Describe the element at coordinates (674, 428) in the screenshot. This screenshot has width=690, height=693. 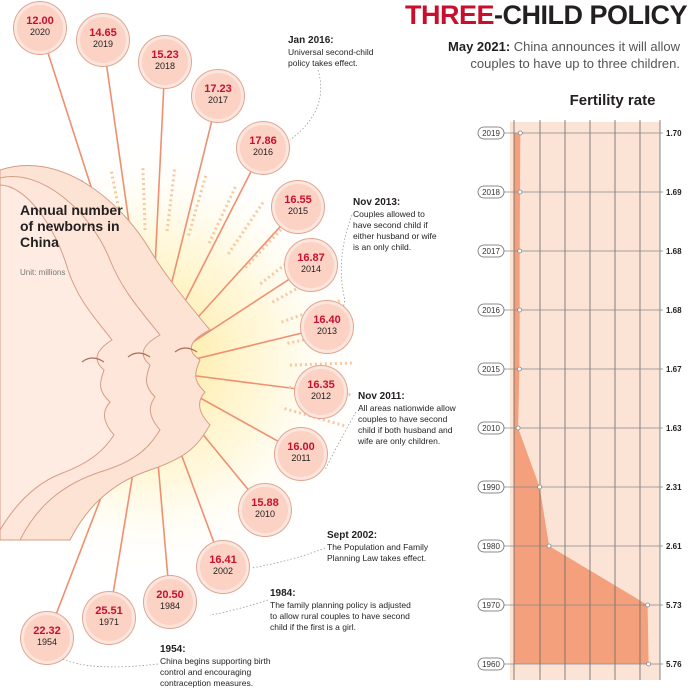
I see `fertility-value: 1.63` at that location.